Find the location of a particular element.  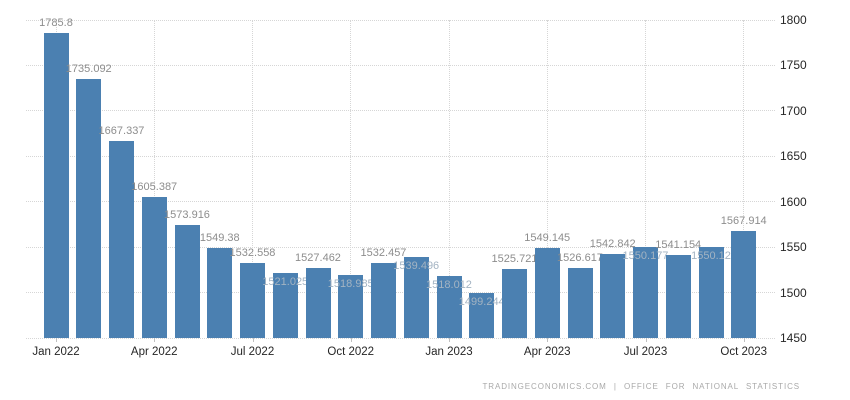

x-tick-label: Jan 2023 is located at coordinates (449, 352).